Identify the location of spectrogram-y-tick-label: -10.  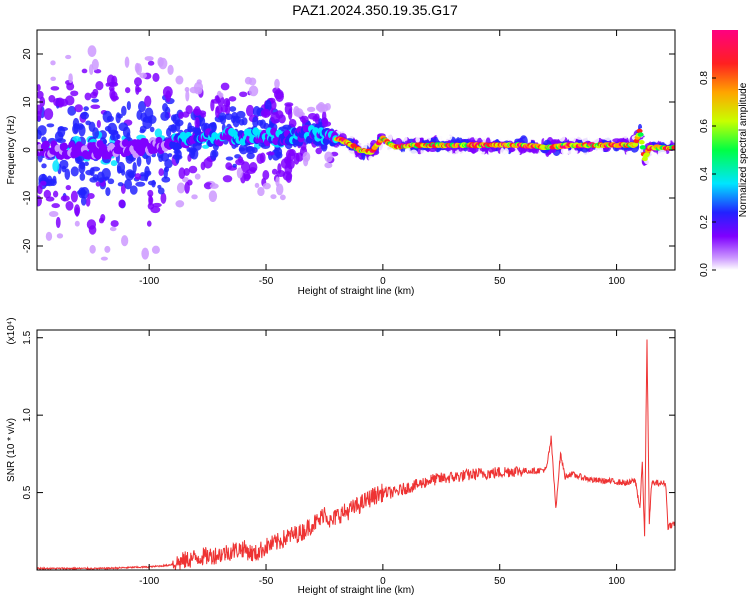
(27, 197).